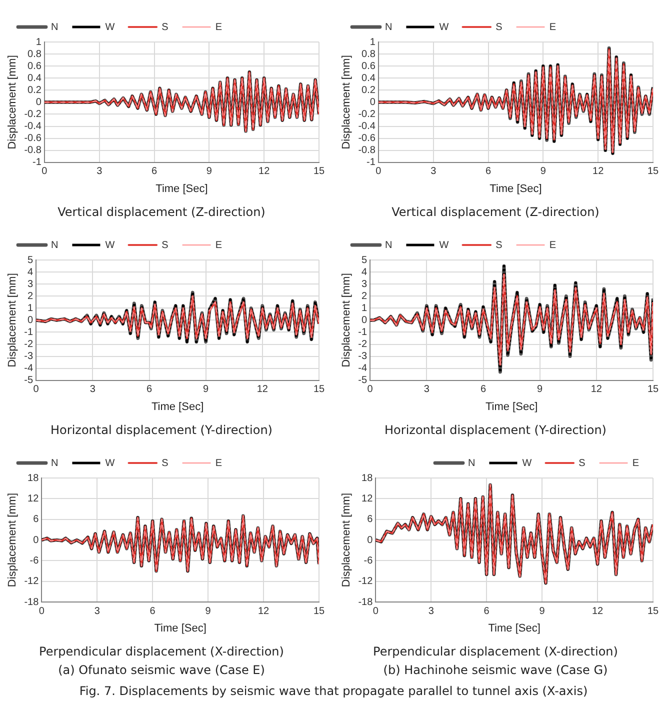 The width and height of the screenshot is (667, 714). What do you see at coordinates (35, 78) in the screenshot?
I see `y-tick-label: 0.4` at bounding box center [35, 78].